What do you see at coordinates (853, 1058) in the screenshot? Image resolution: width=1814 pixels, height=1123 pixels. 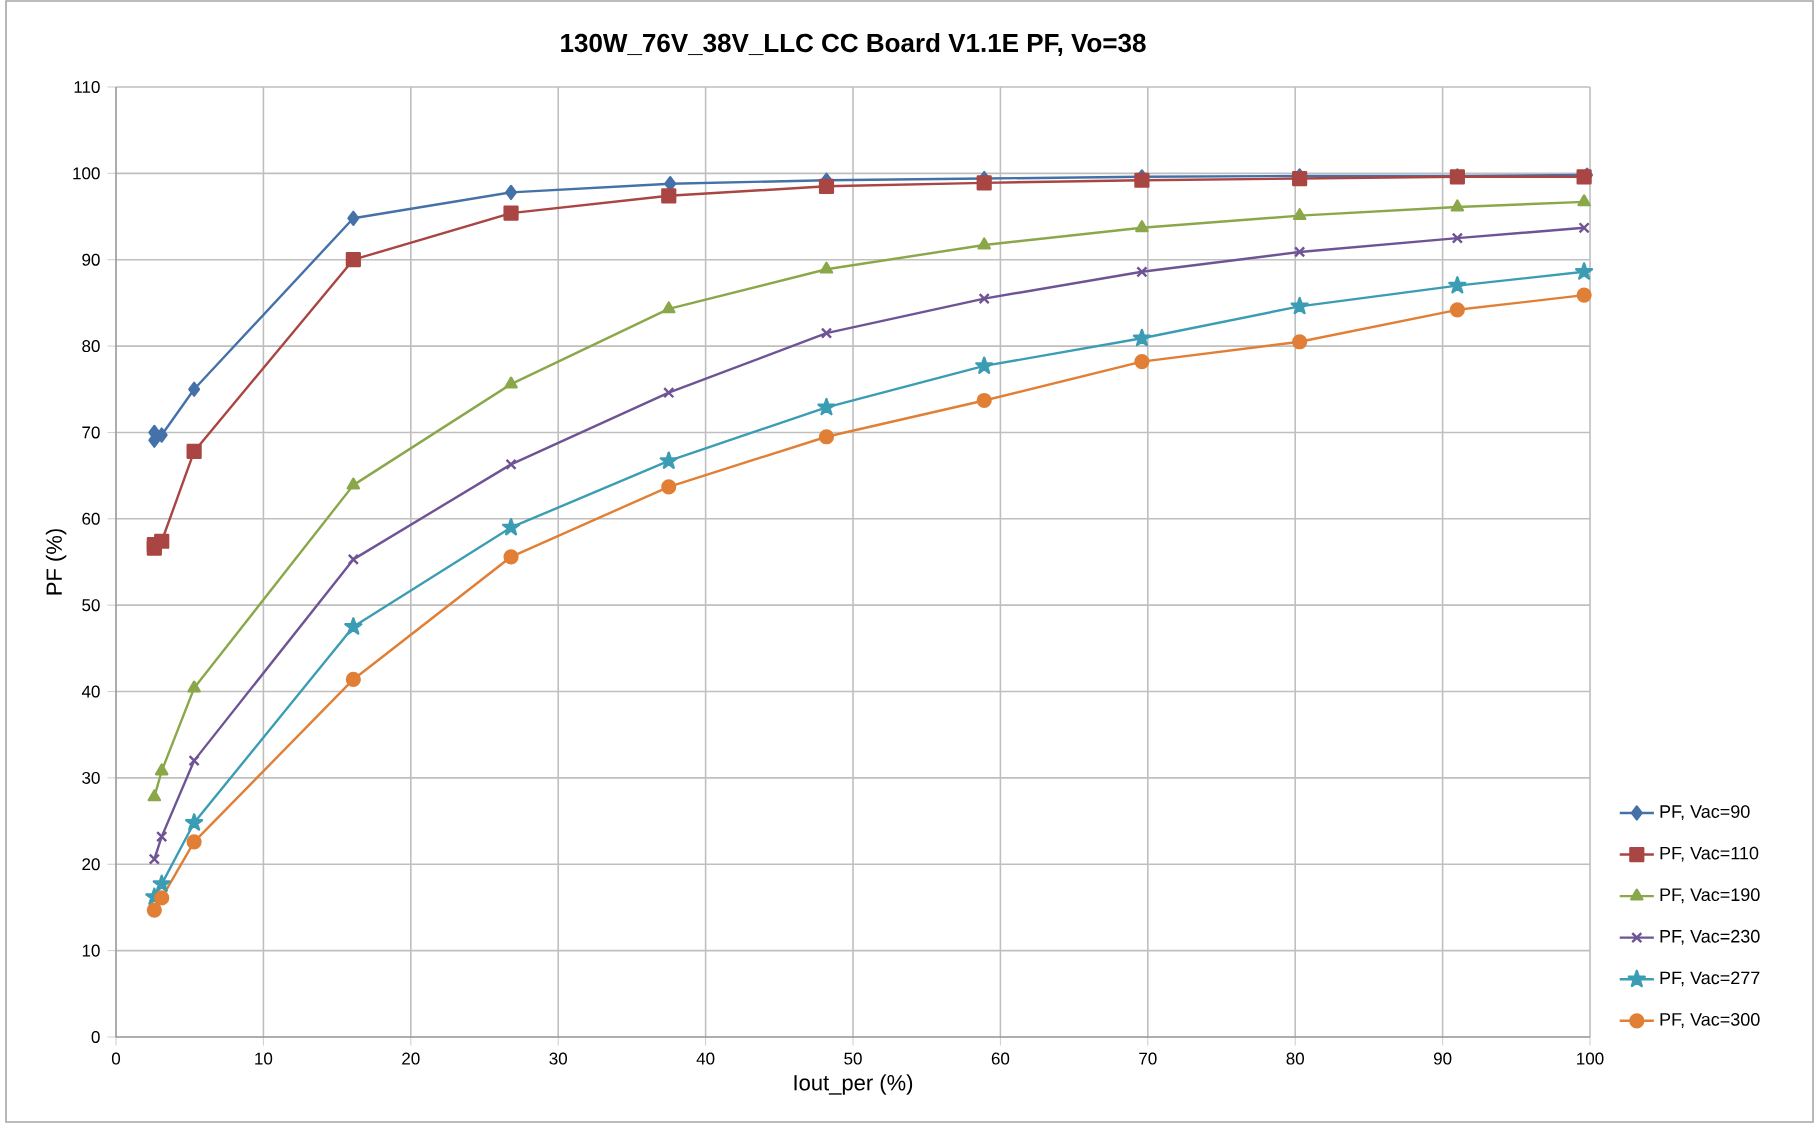 I see `x-tick-label: 50` at bounding box center [853, 1058].